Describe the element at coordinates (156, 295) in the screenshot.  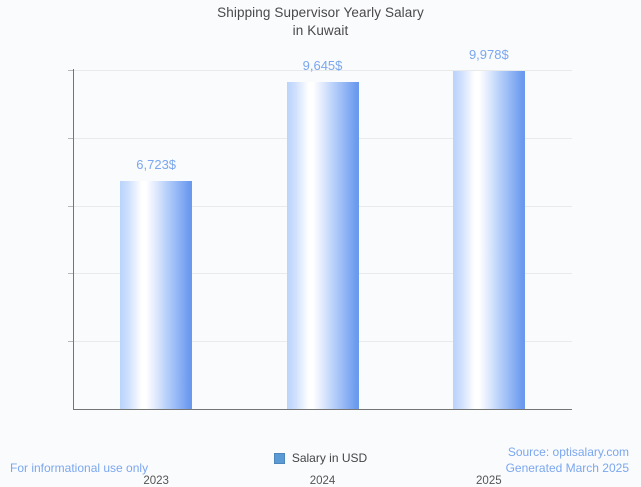
I see `bar-2023` at that location.